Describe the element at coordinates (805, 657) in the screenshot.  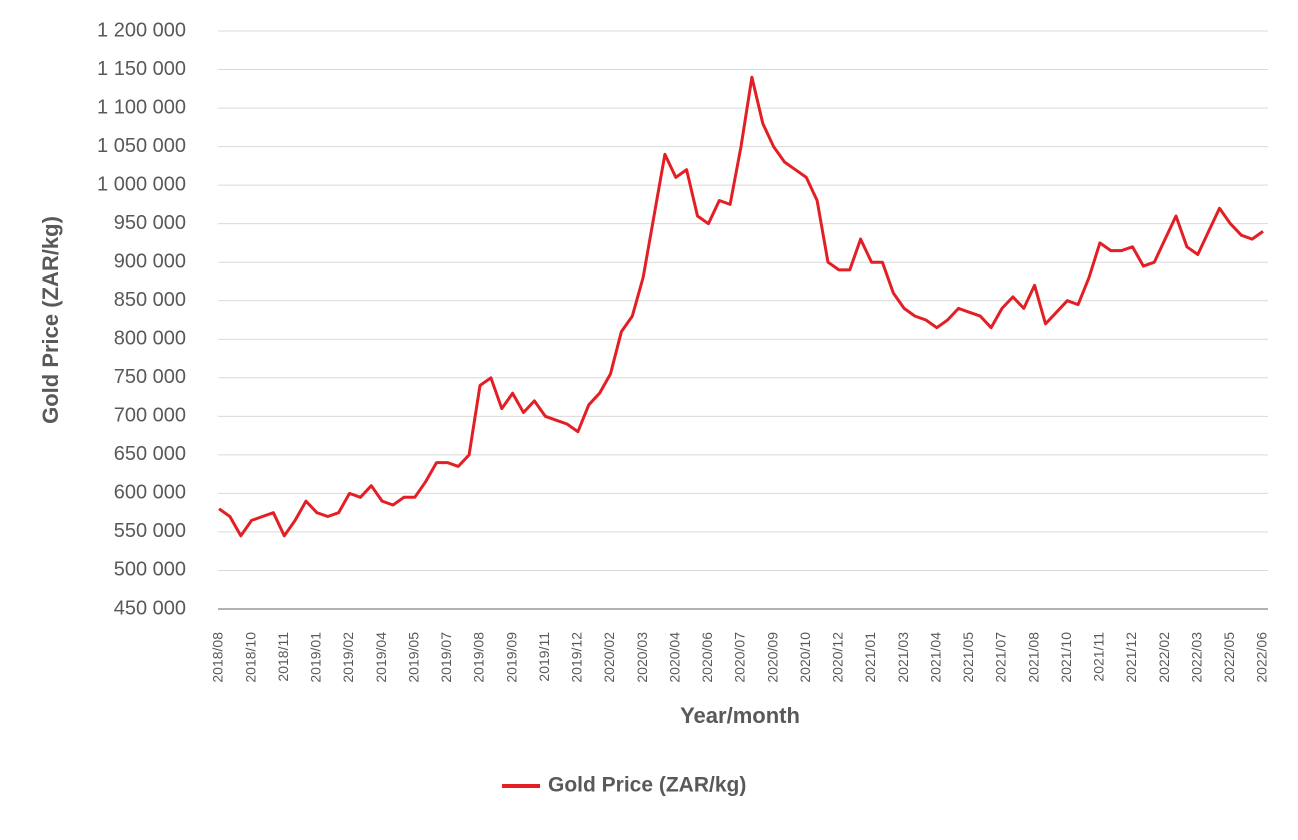
I see `x-tick-label: 2020/10` at that location.